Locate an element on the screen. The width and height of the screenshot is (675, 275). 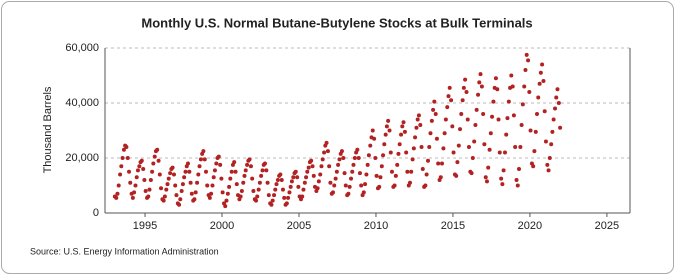
y-tick-label: 0 is located at coordinates (96, 213).